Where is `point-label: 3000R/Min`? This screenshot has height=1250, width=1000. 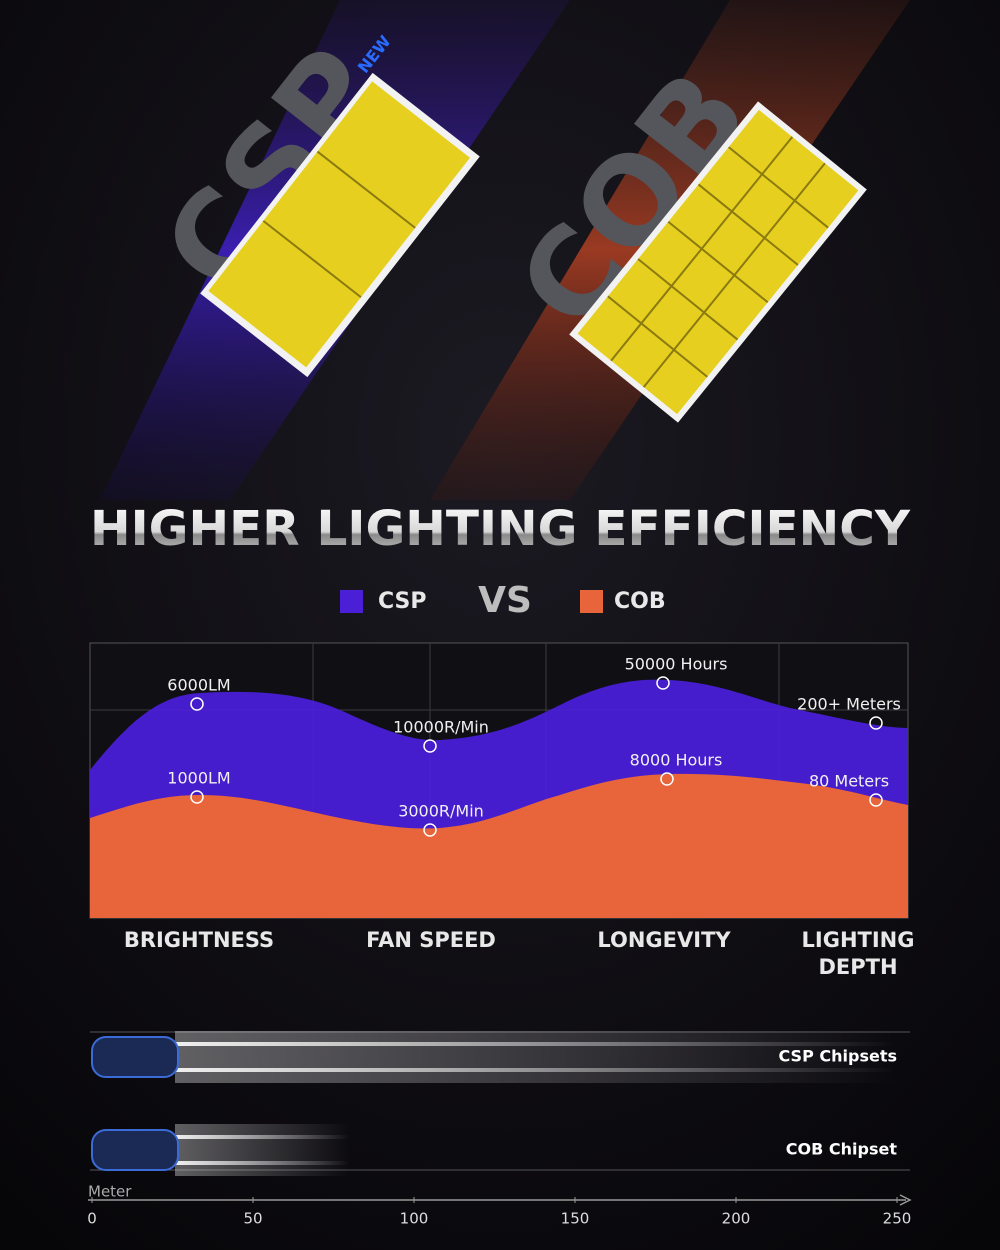 point-label: 3000R/Min is located at coordinates (441, 811).